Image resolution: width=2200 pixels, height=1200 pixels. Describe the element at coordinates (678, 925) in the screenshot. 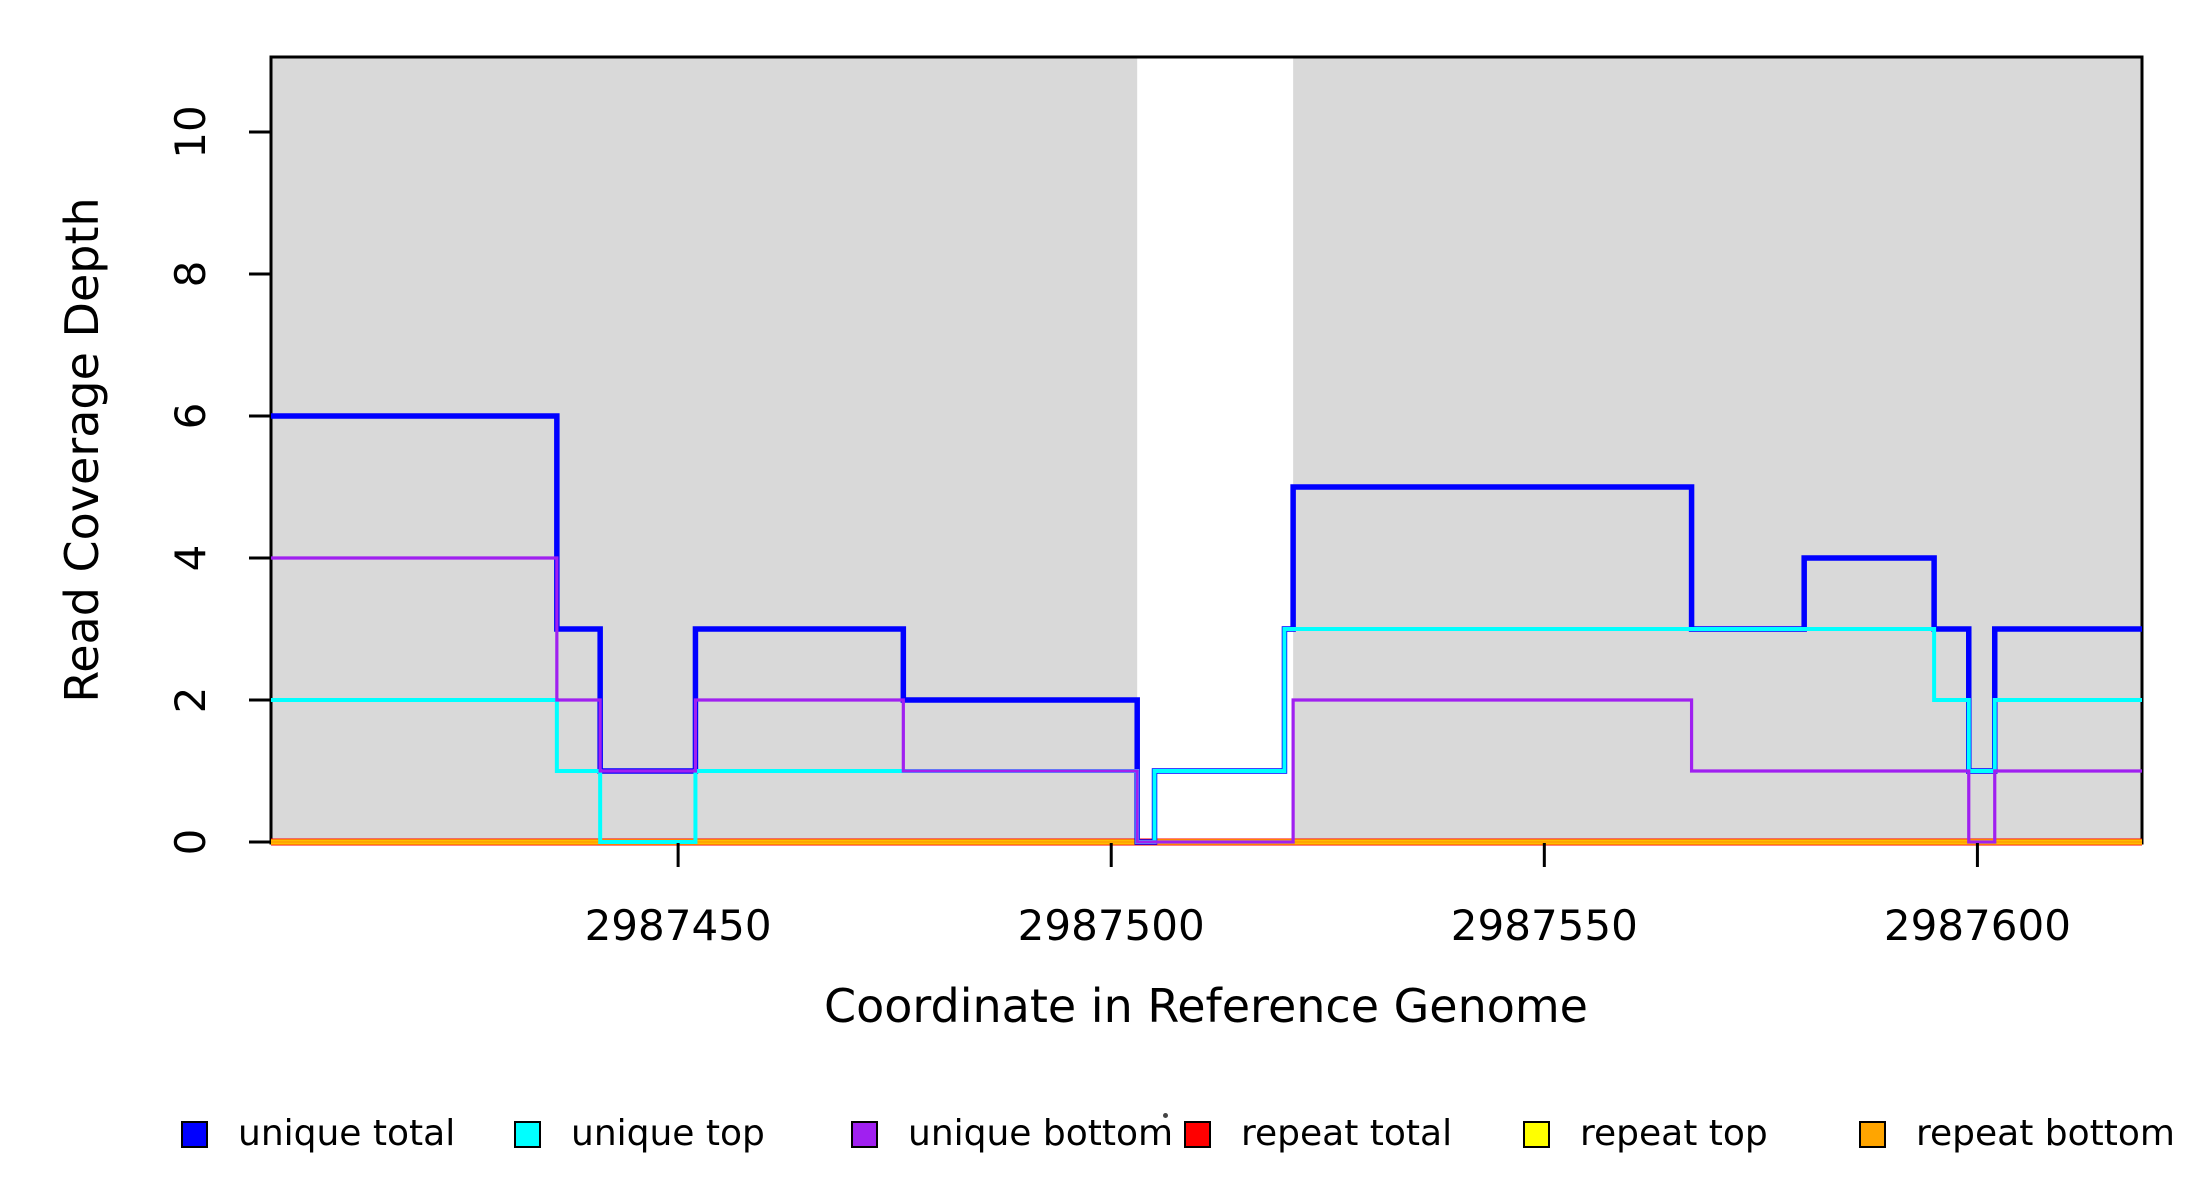

I see `x-tick-label: 2987450` at that location.